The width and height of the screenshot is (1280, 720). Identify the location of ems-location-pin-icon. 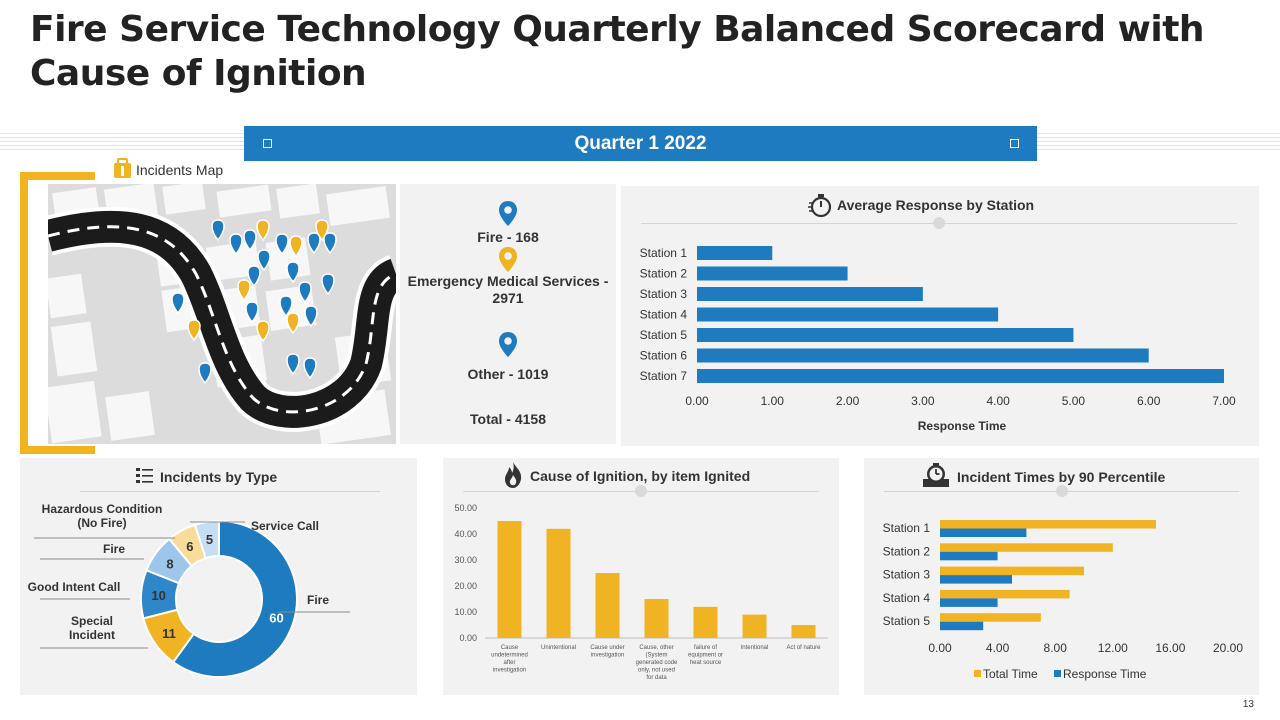
(508, 259).